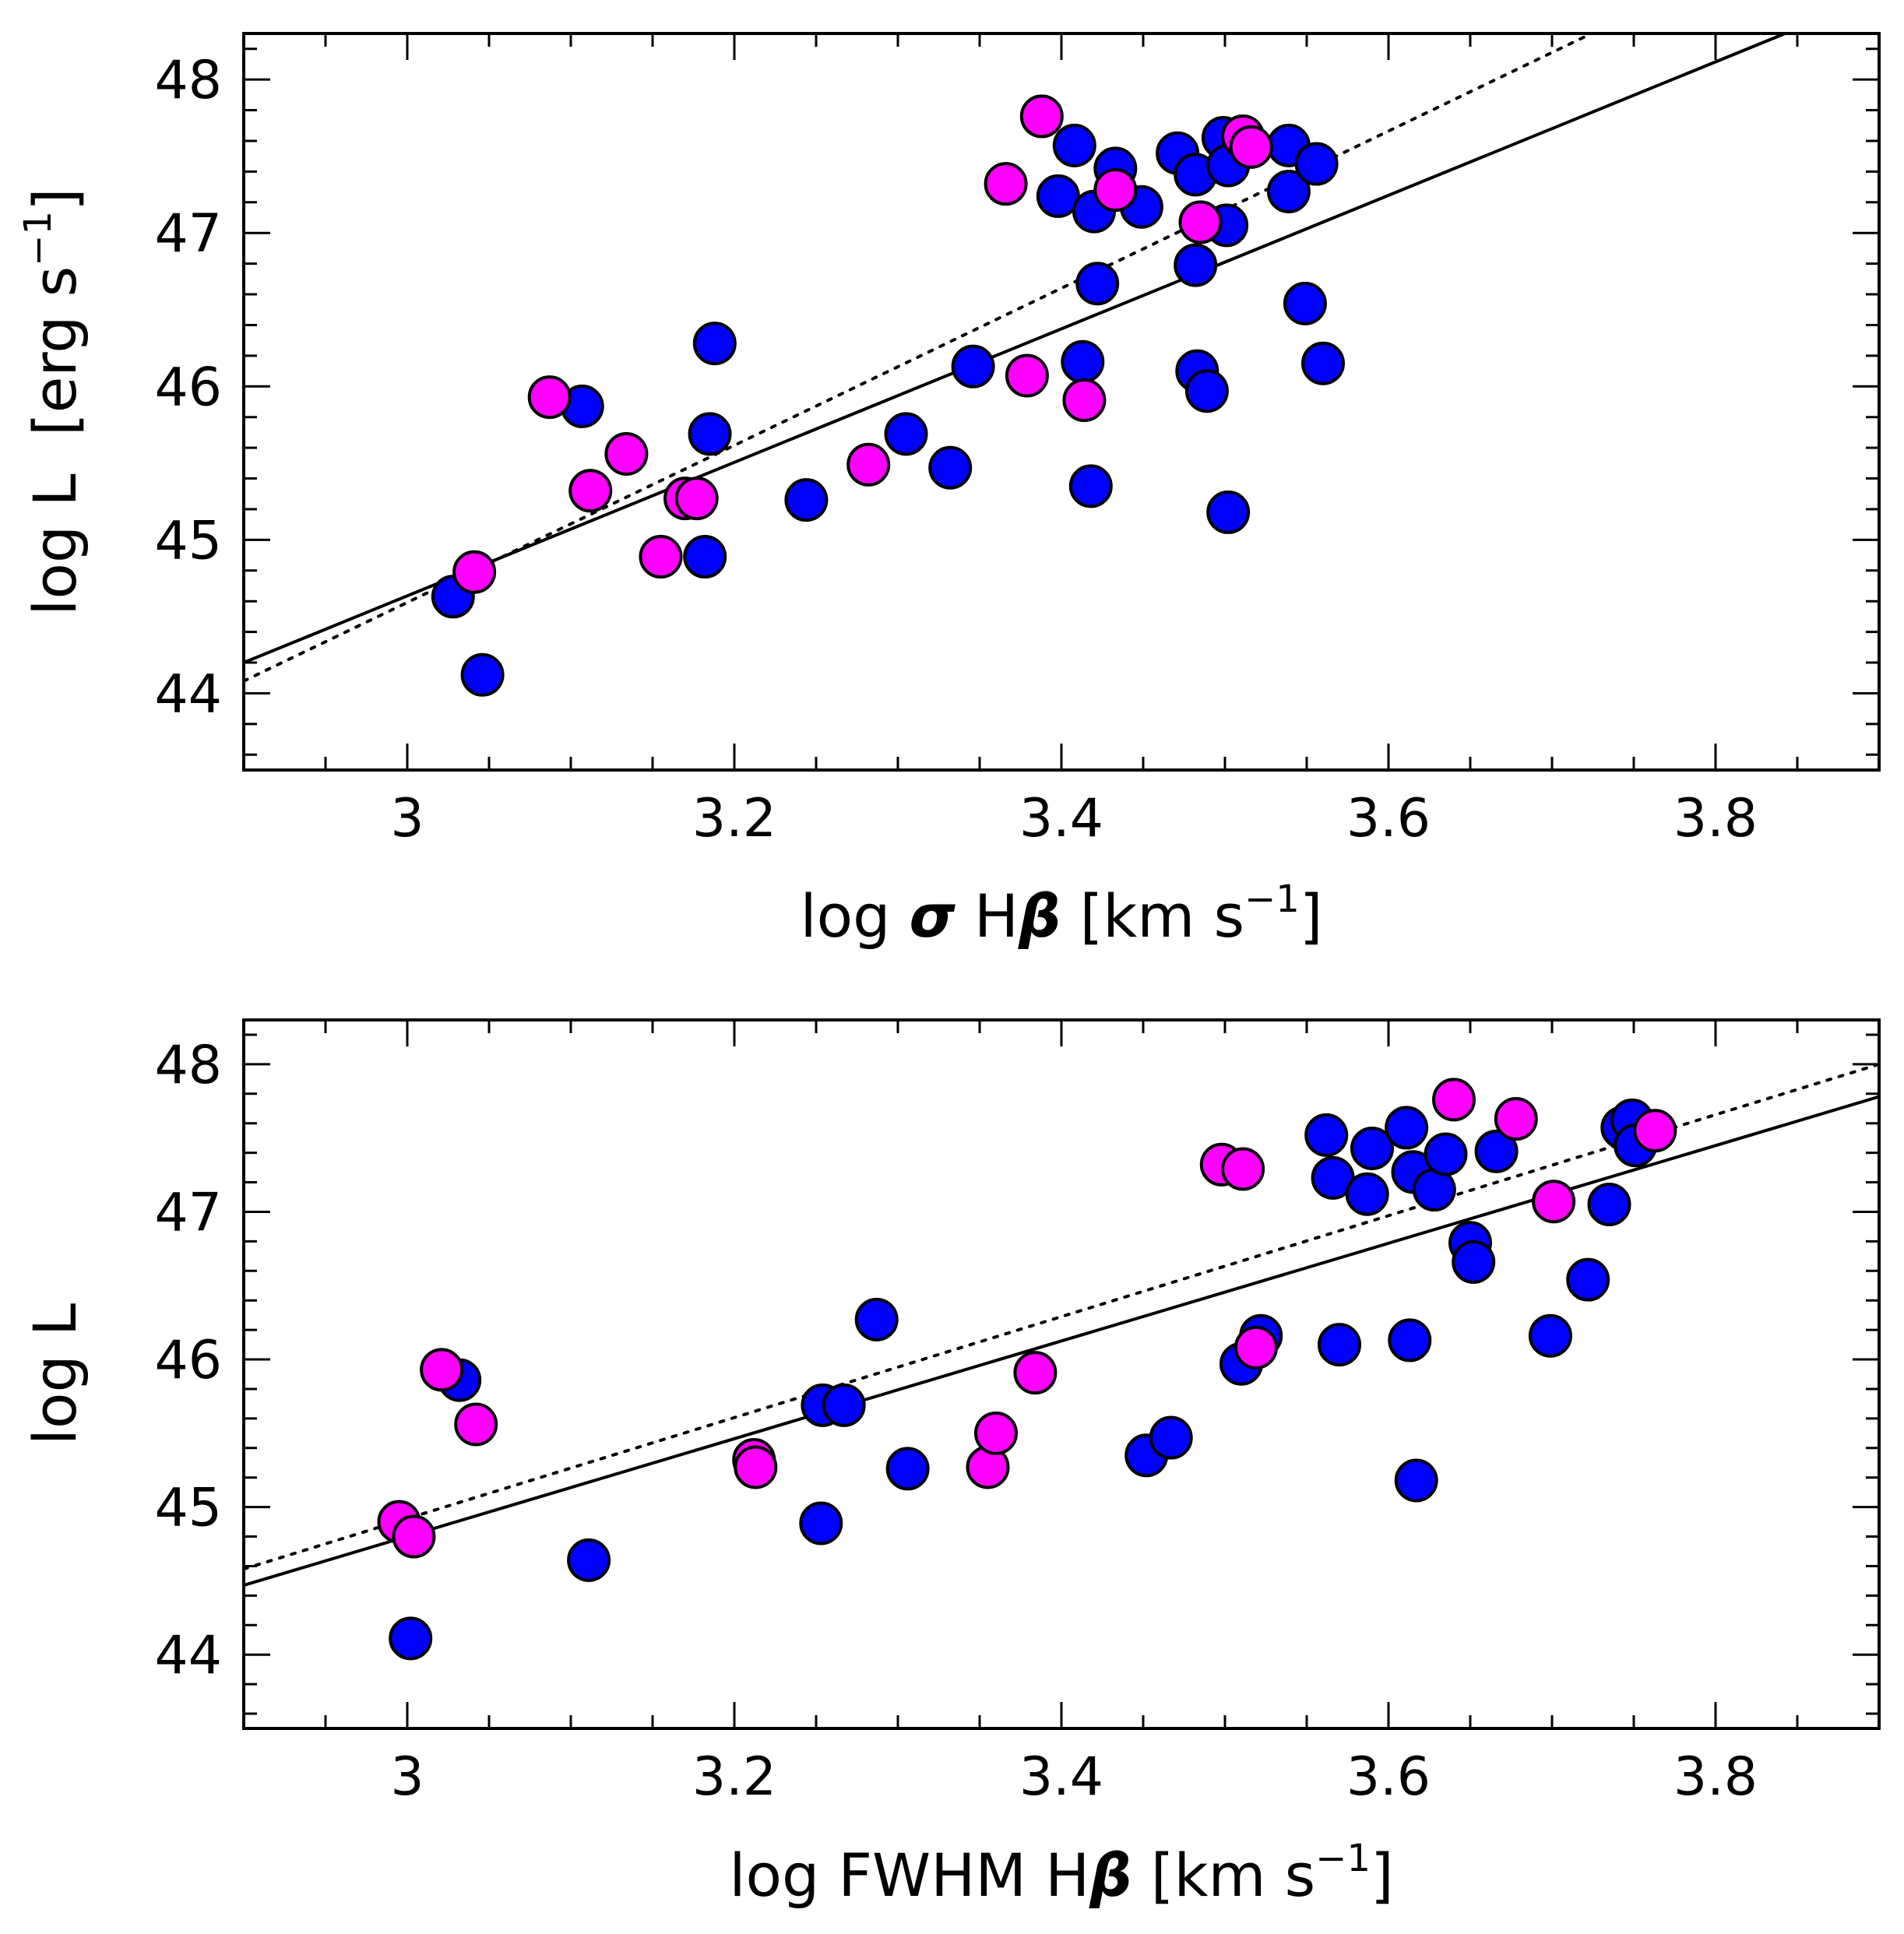 Image resolution: width=1904 pixels, height=1934 pixels. I want to click on sigma-x-tick-labels: 3 3.2 3.4 3.6 3.8, so click(1074, 818).